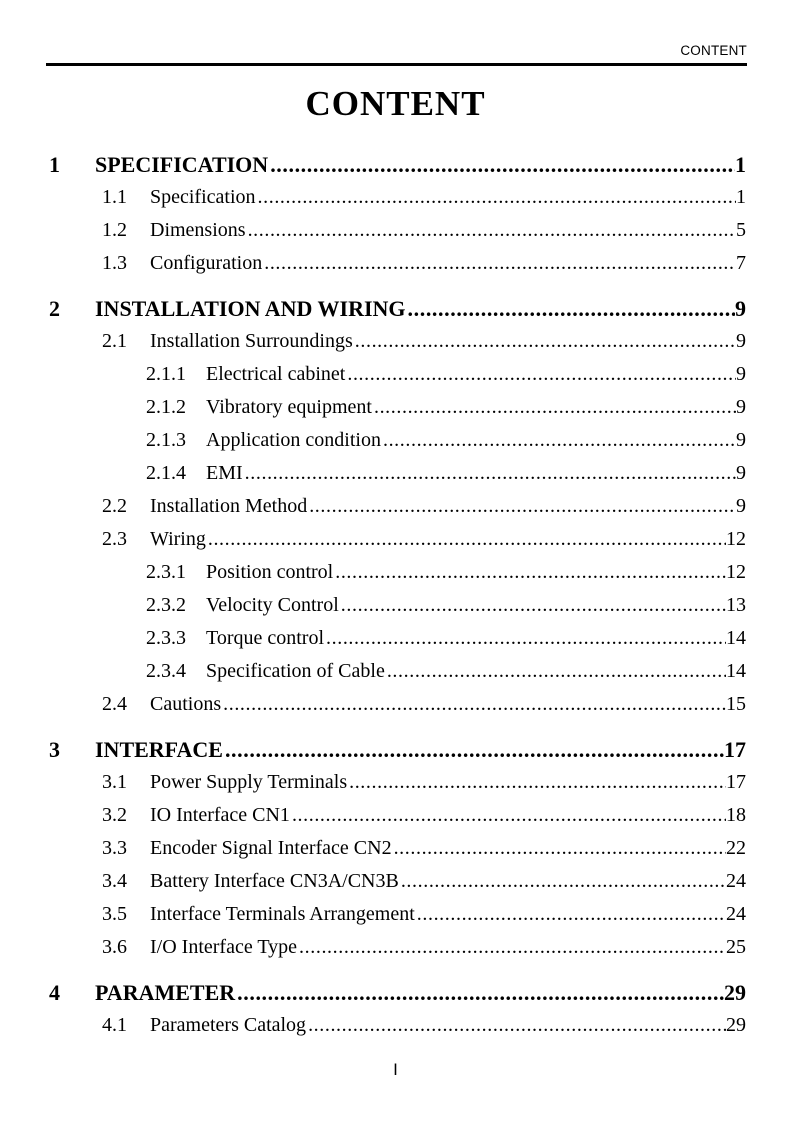  Describe the element at coordinates (166, 671) in the screenshot. I see `toc-entry-number: 2.3.4` at that location.